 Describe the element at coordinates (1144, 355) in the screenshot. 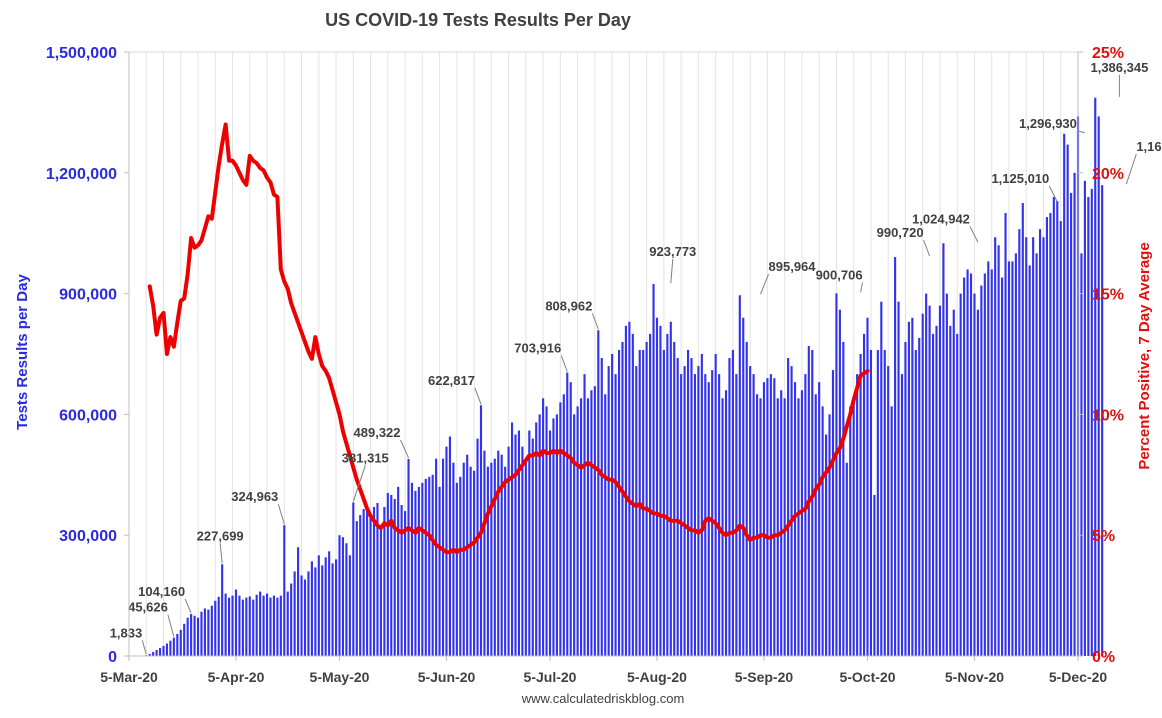

I see `y-axis-label-right: Percent Positive, 7 Day Average` at that location.